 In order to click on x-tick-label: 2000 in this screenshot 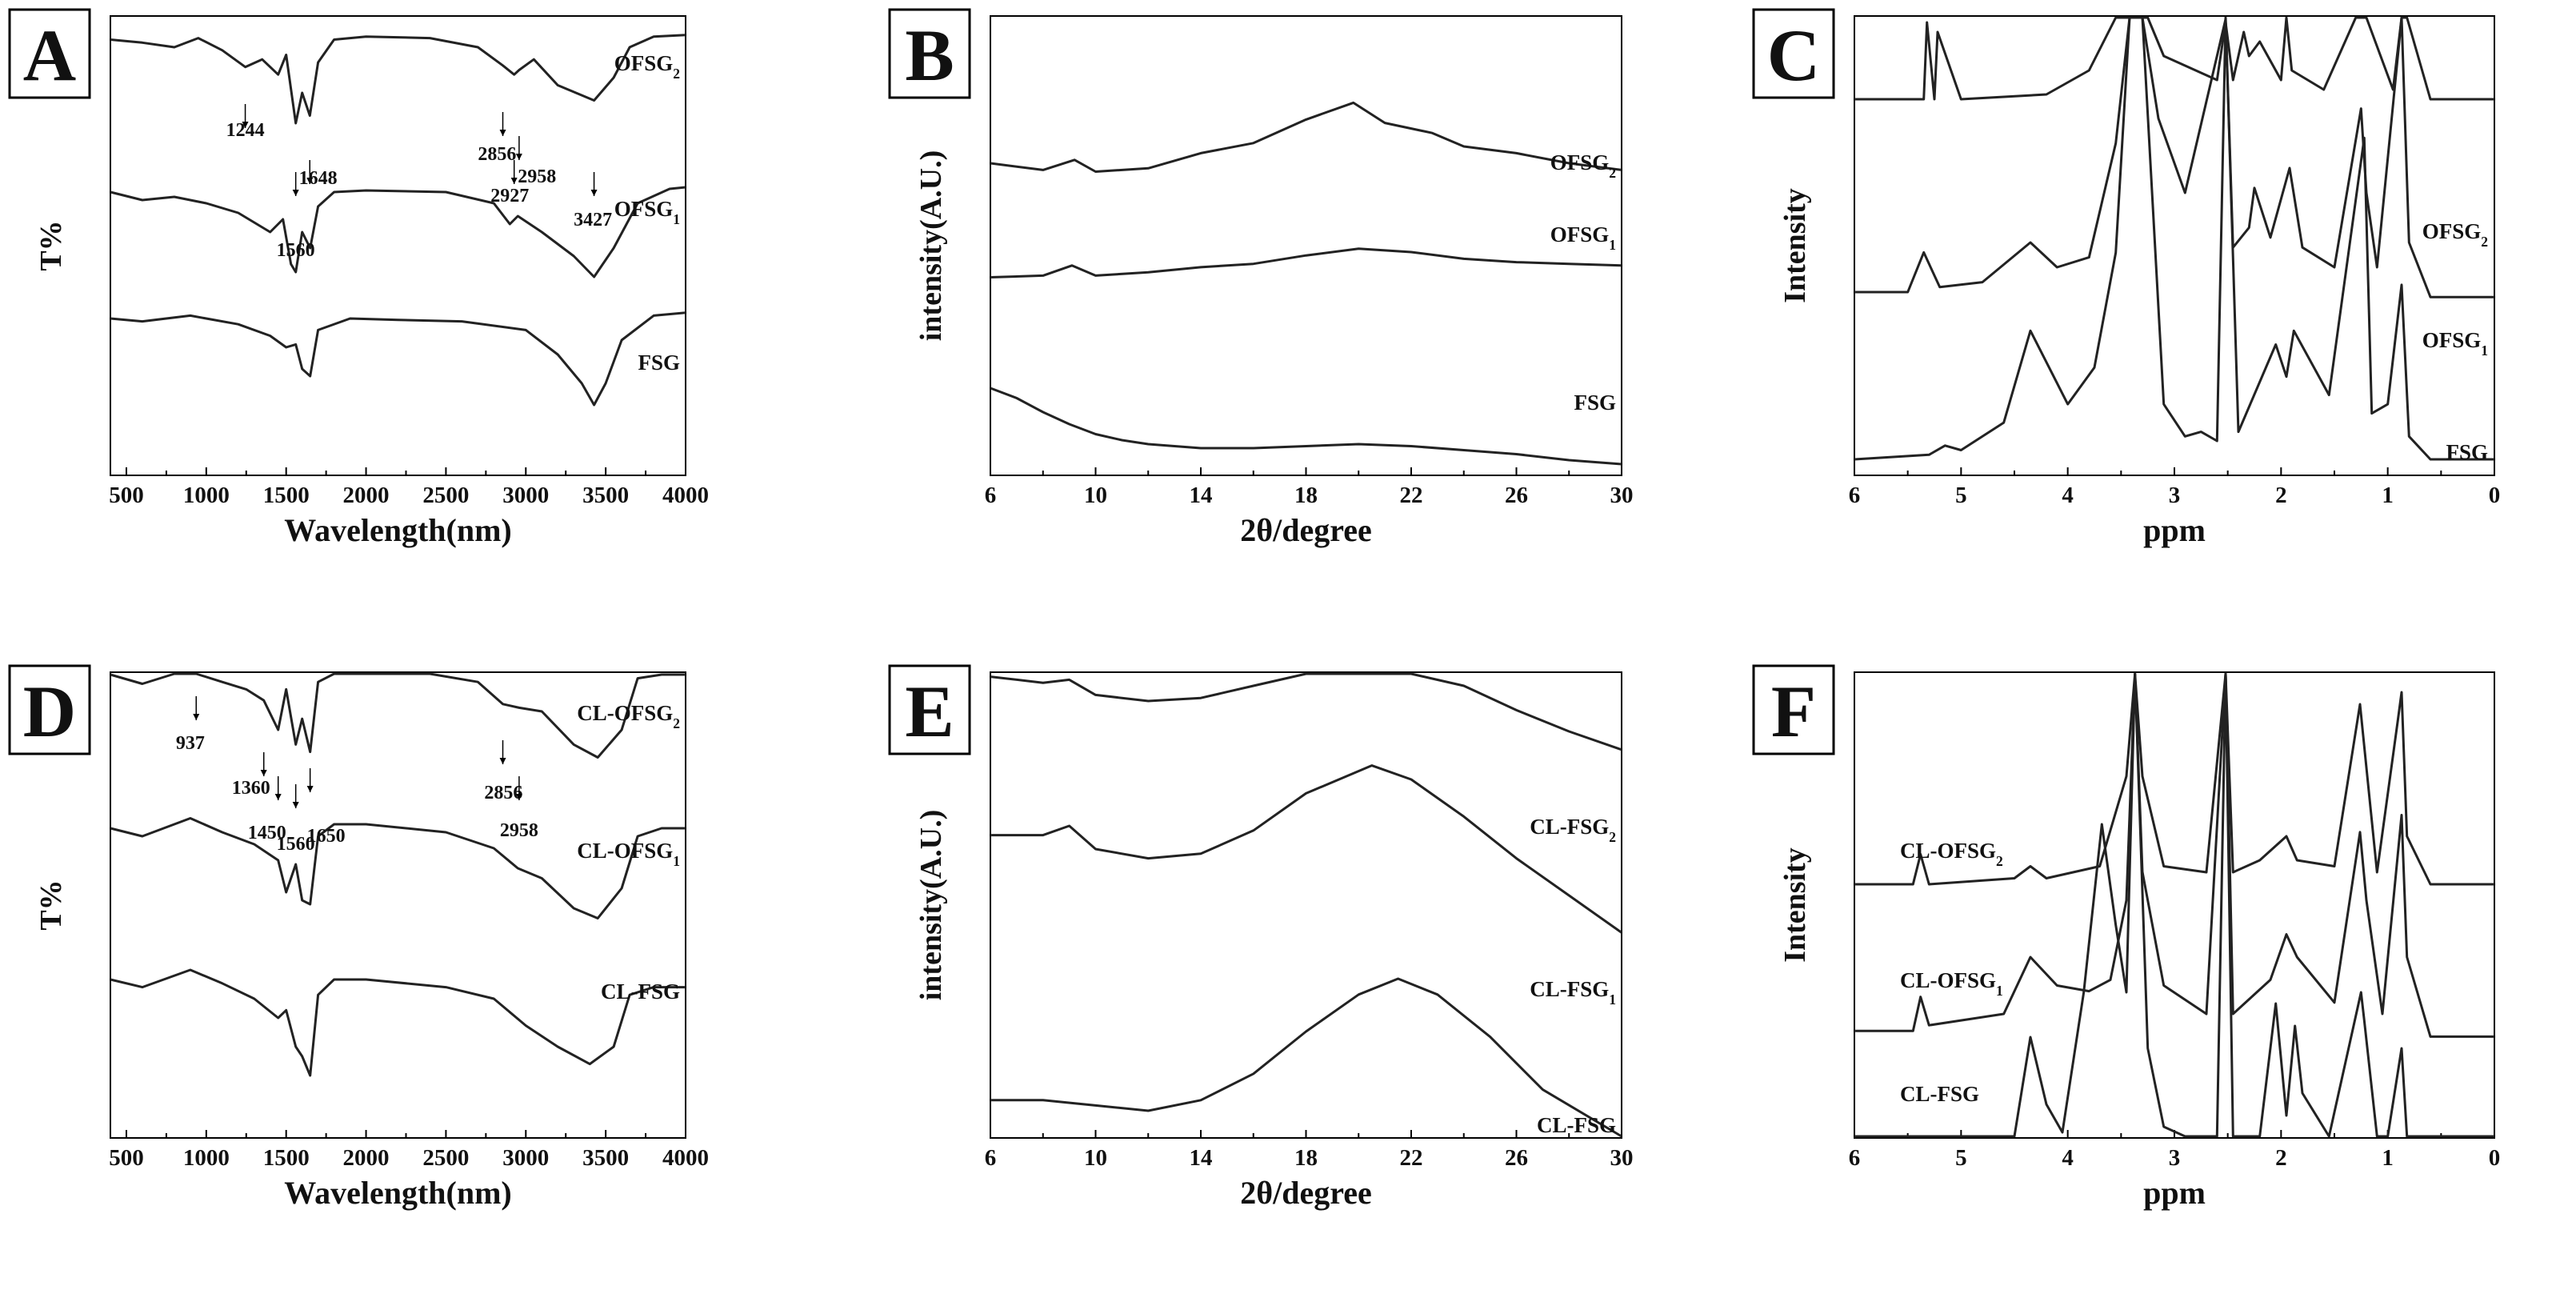, I will do `click(366, 496)`.